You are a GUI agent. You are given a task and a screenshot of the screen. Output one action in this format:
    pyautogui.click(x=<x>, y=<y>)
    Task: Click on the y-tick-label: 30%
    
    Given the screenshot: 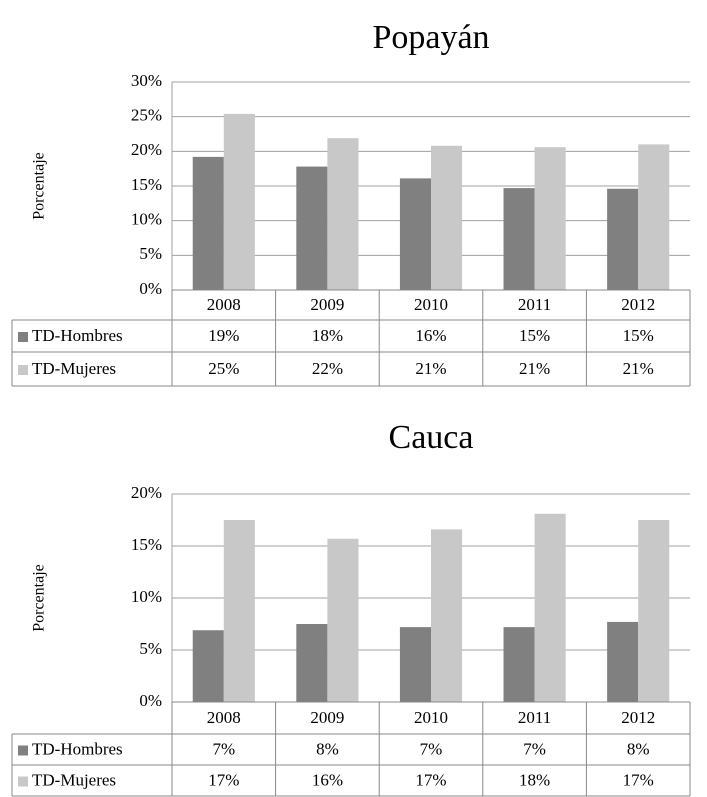 What is the action you would take?
    pyautogui.click(x=146, y=80)
    